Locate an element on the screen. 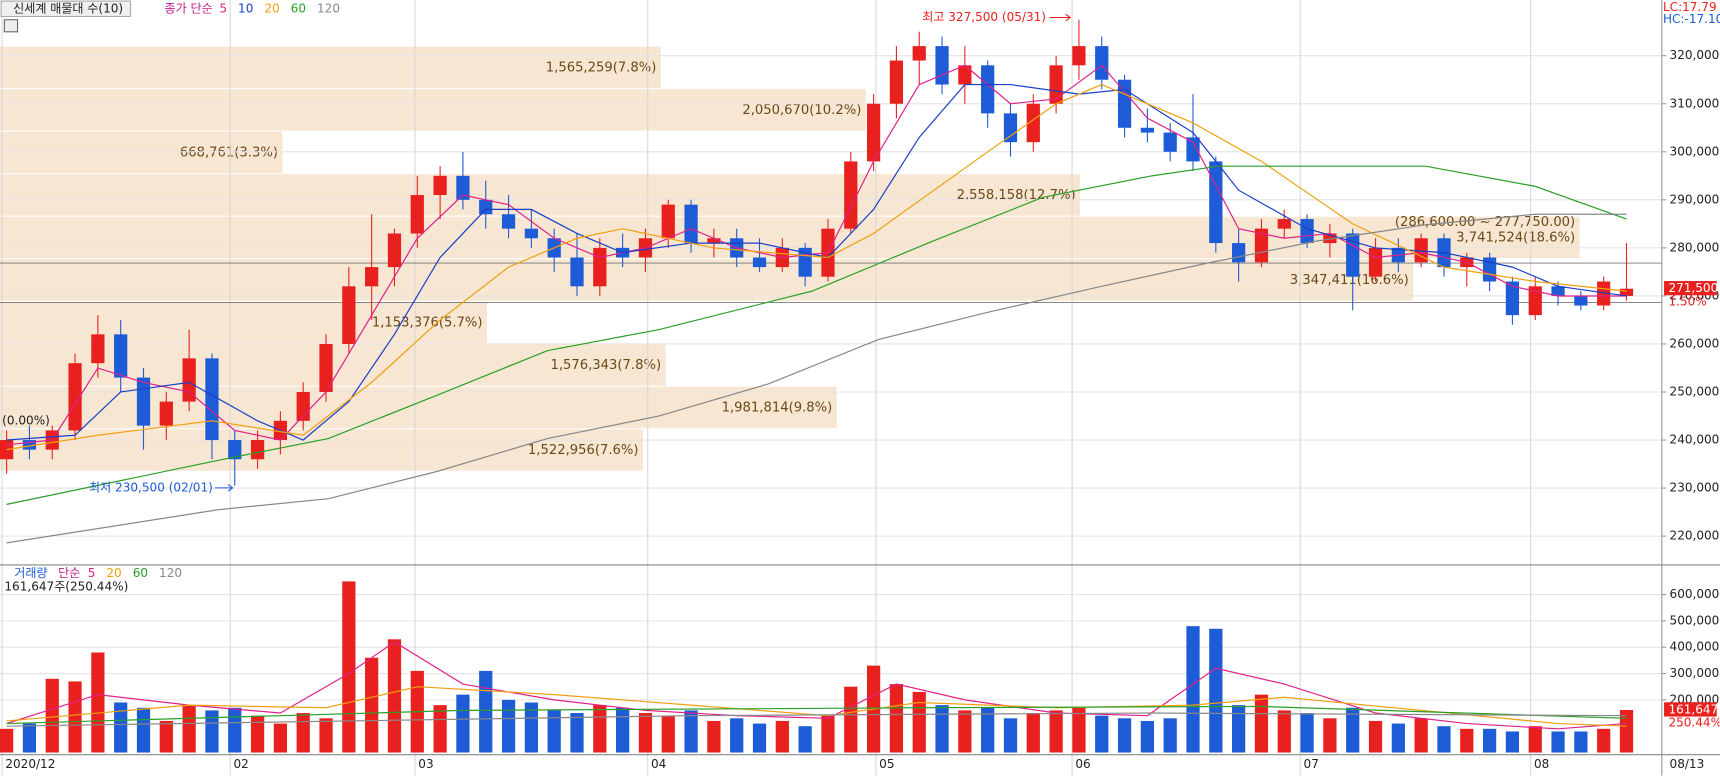 This screenshot has width=1720, height=776. volume-ma-label: 단순 is located at coordinates (69, 573).